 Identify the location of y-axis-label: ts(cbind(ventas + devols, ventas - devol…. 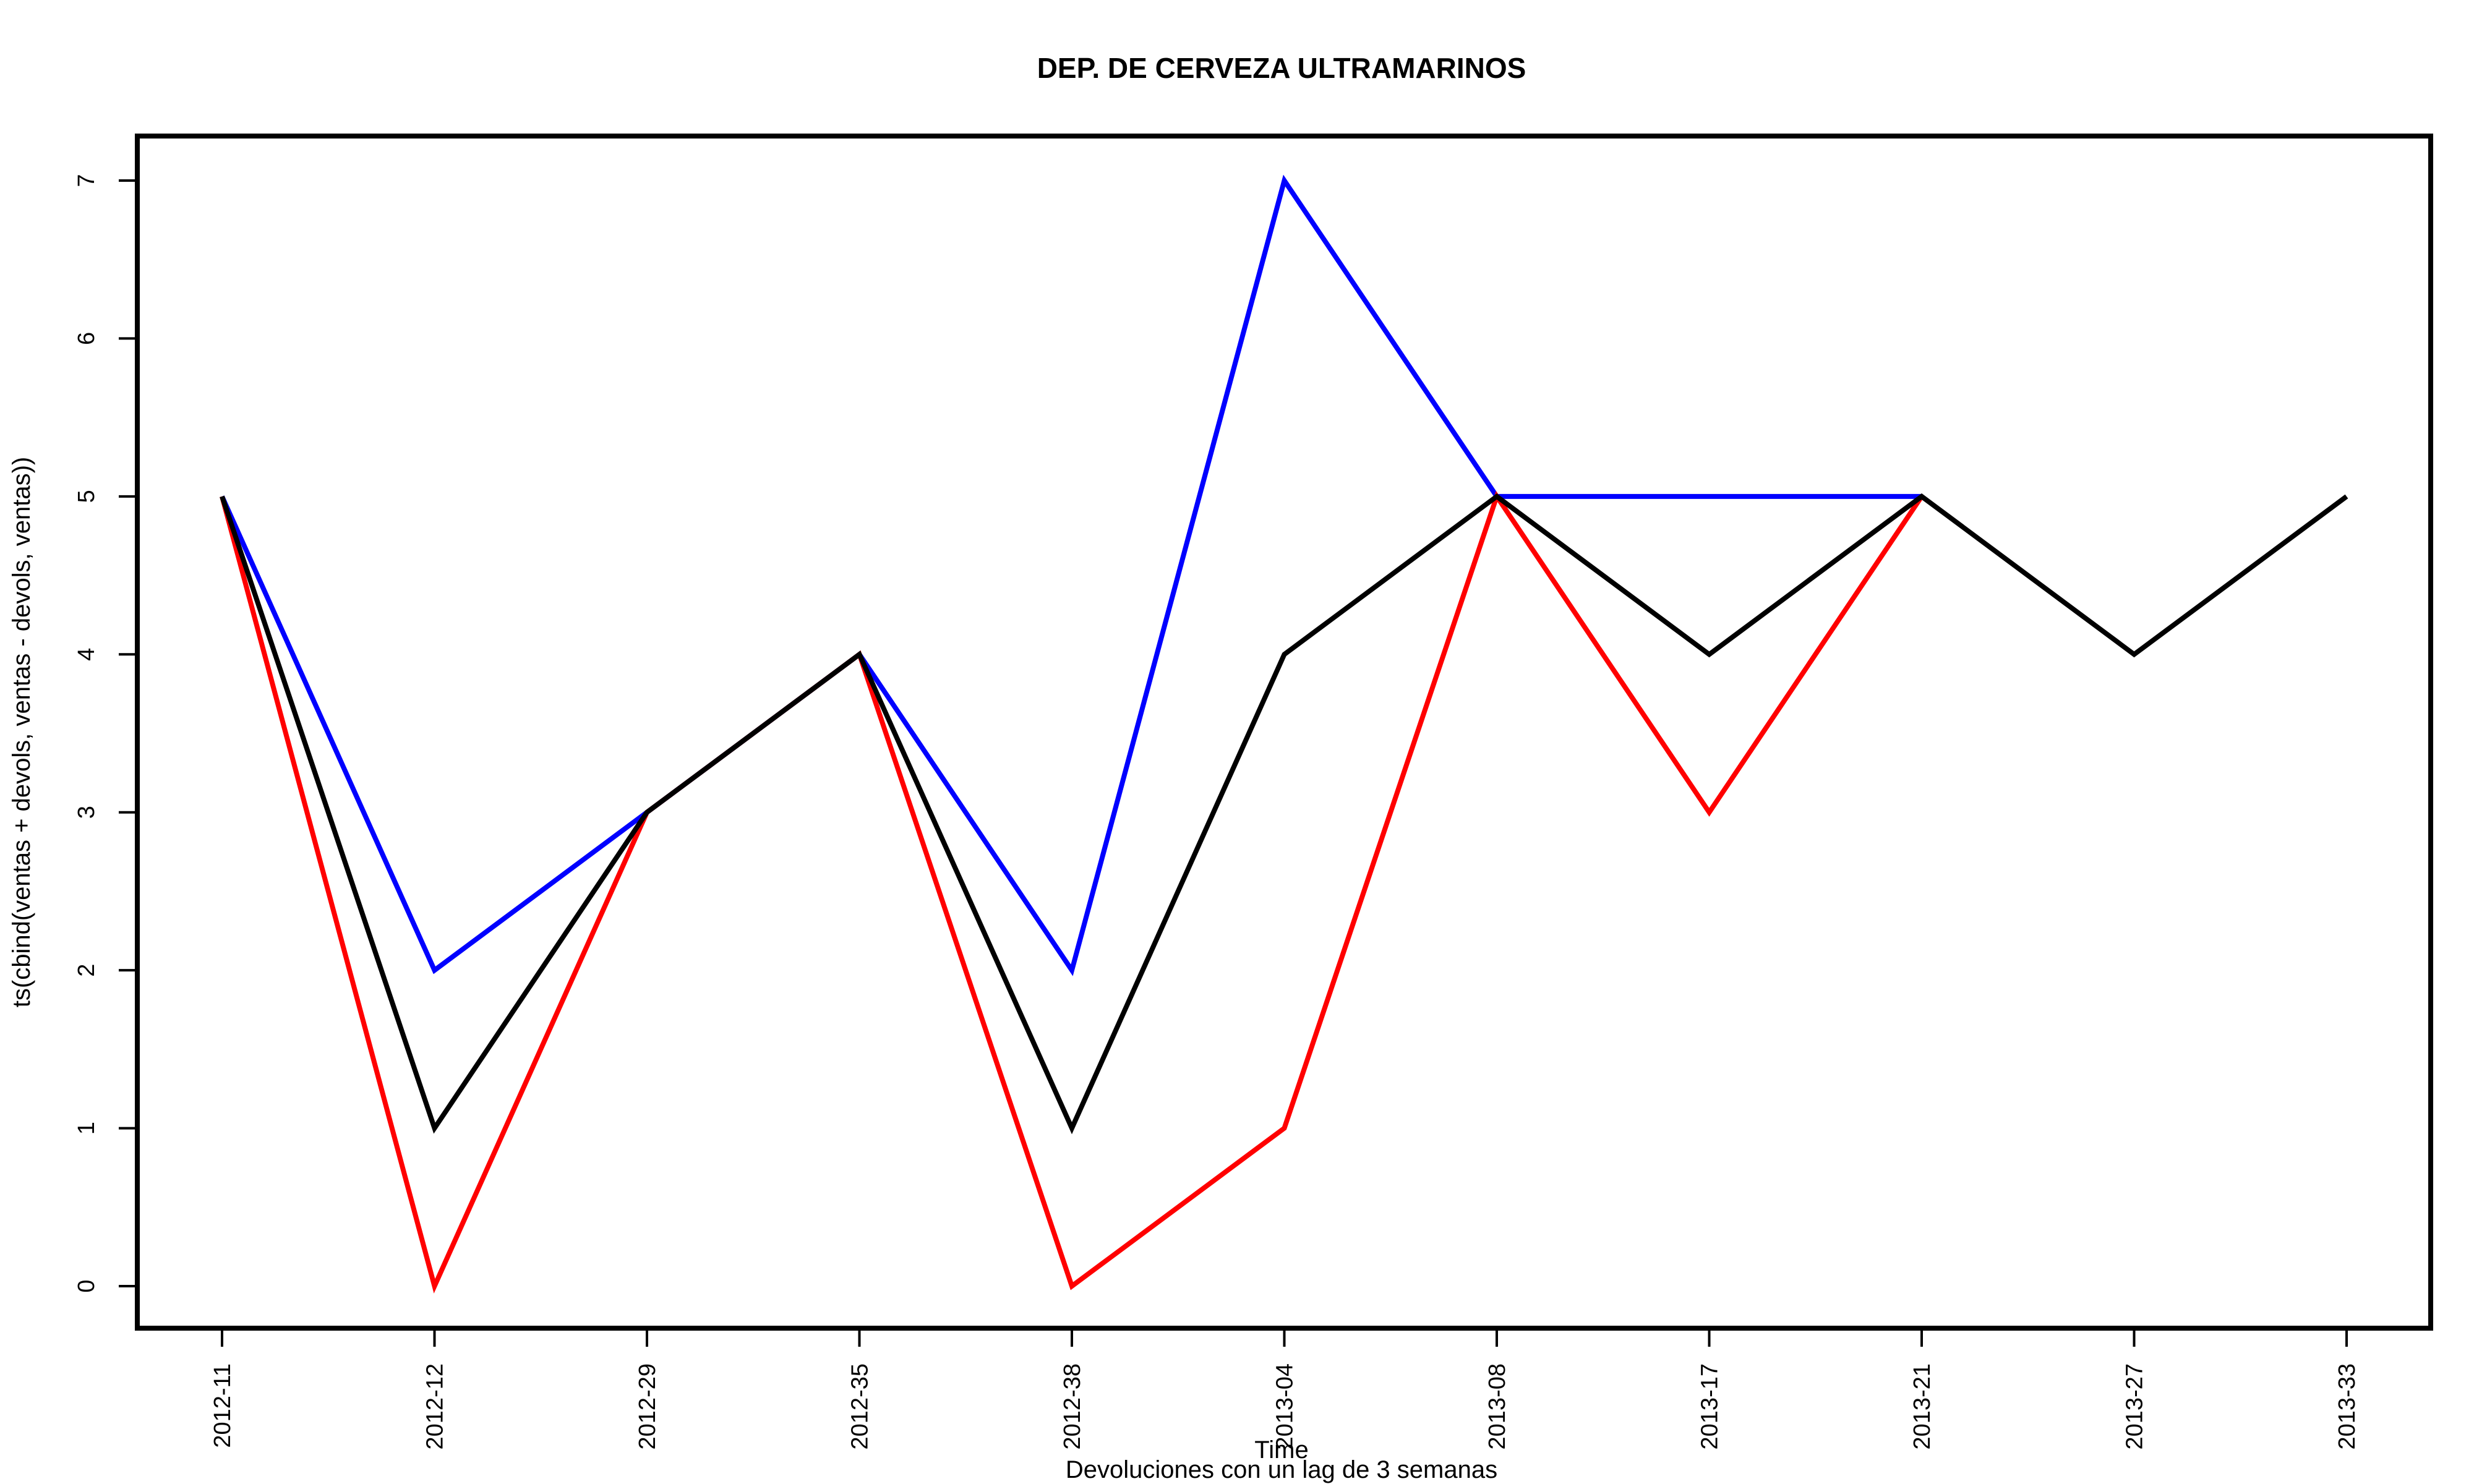
(21, 732).